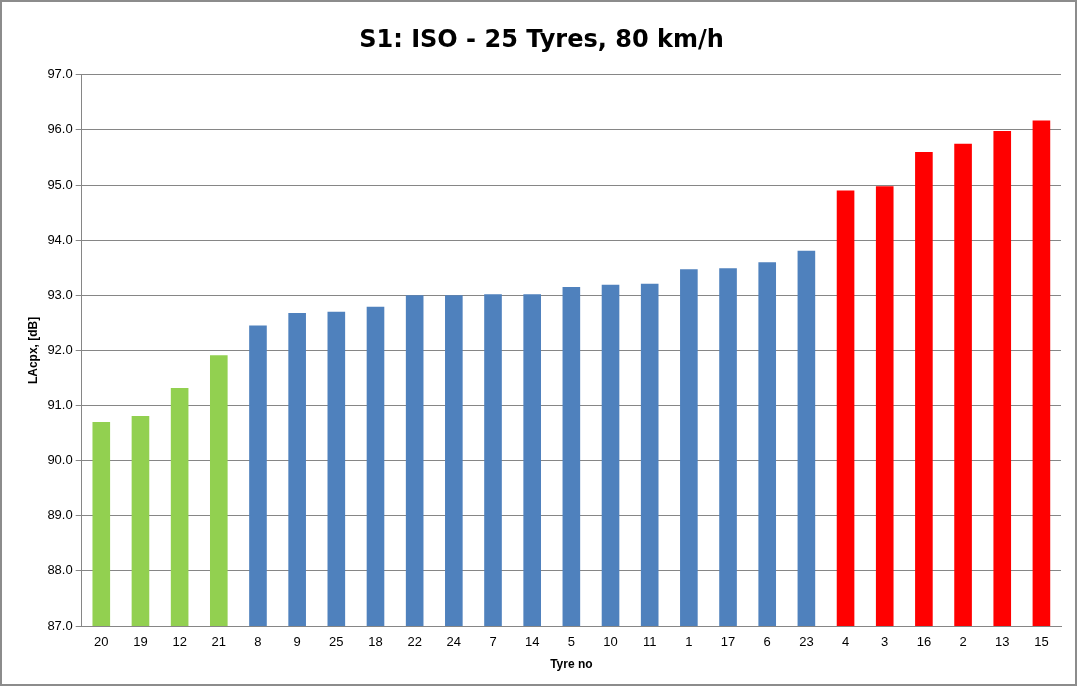 Image resolution: width=1077 pixels, height=686 pixels. Describe the element at coordinates (60, 570) in the screenshot. I see `y-tick-label: 88.0` at that location.